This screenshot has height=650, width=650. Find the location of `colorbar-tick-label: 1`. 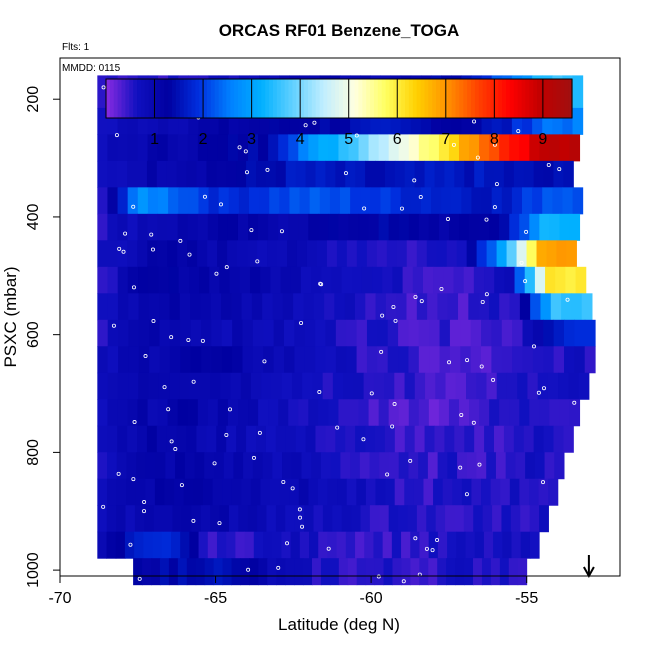

colorbar-tick-label: 1 is located at coordinates (154, 139).